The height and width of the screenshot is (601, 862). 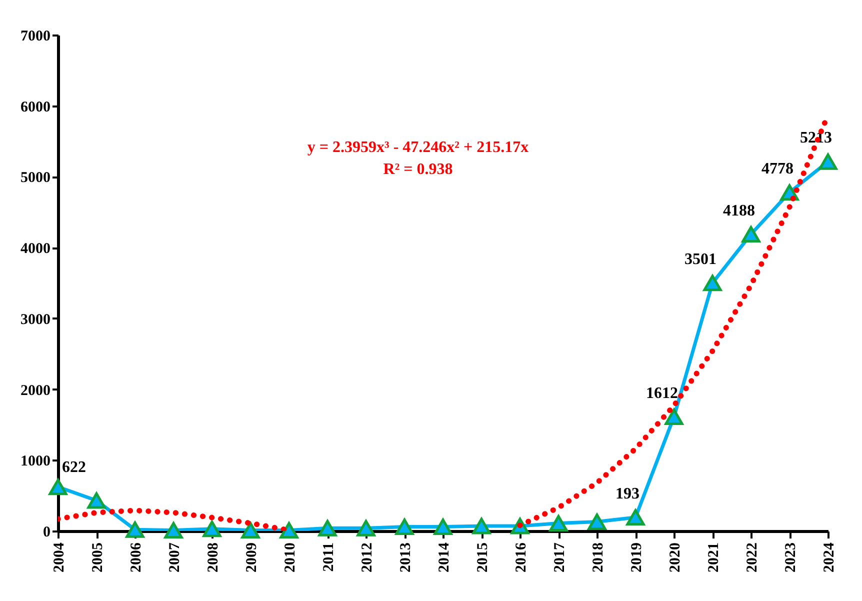 What do you see at coordinates (35, 390) in the screenshot?
I see `y-tick-label: 2000` at bounding box center [35, 390].